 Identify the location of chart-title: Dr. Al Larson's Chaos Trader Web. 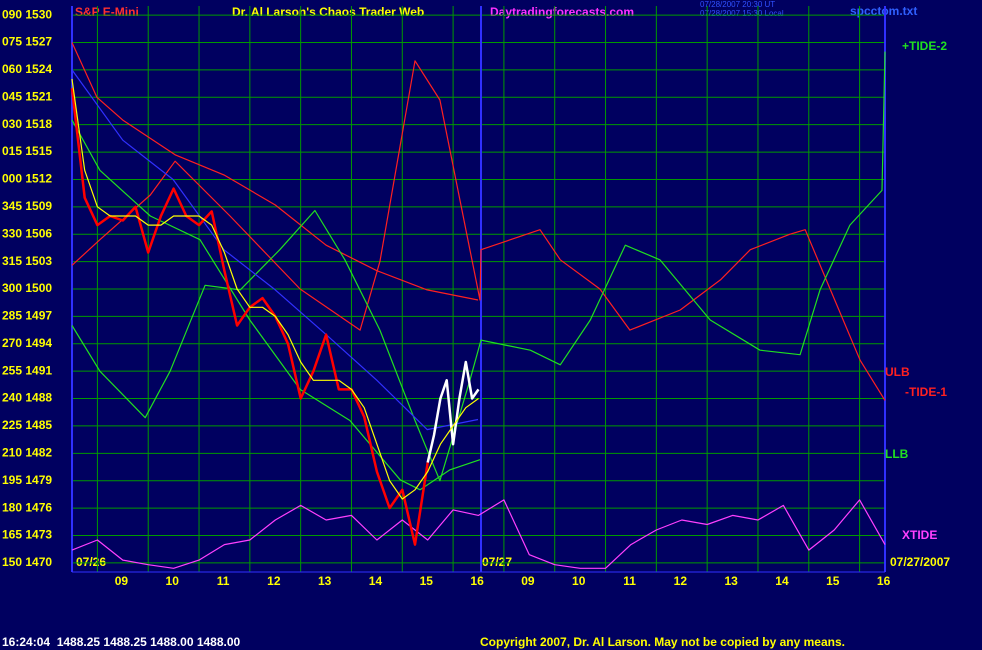
(328, 12).